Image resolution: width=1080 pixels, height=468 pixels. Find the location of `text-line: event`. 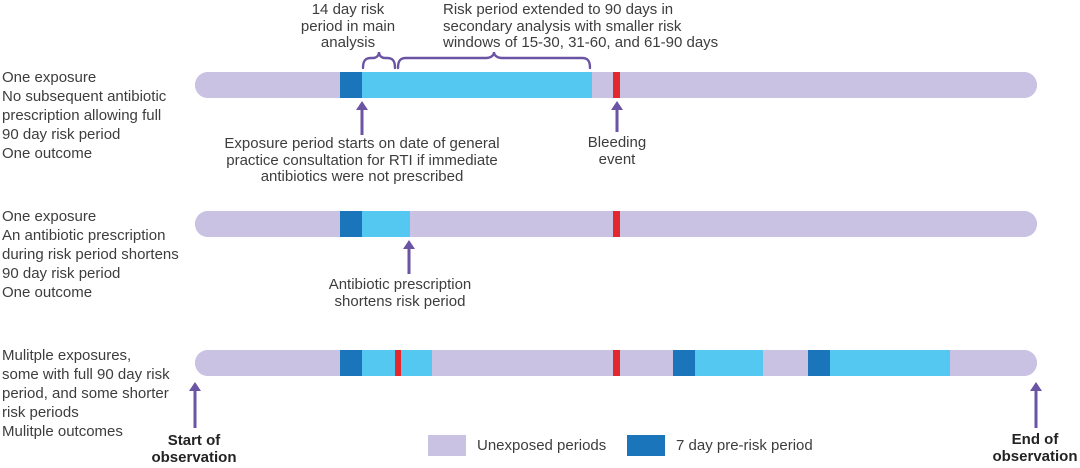

text-line: event is located at coordinates (617, 159).